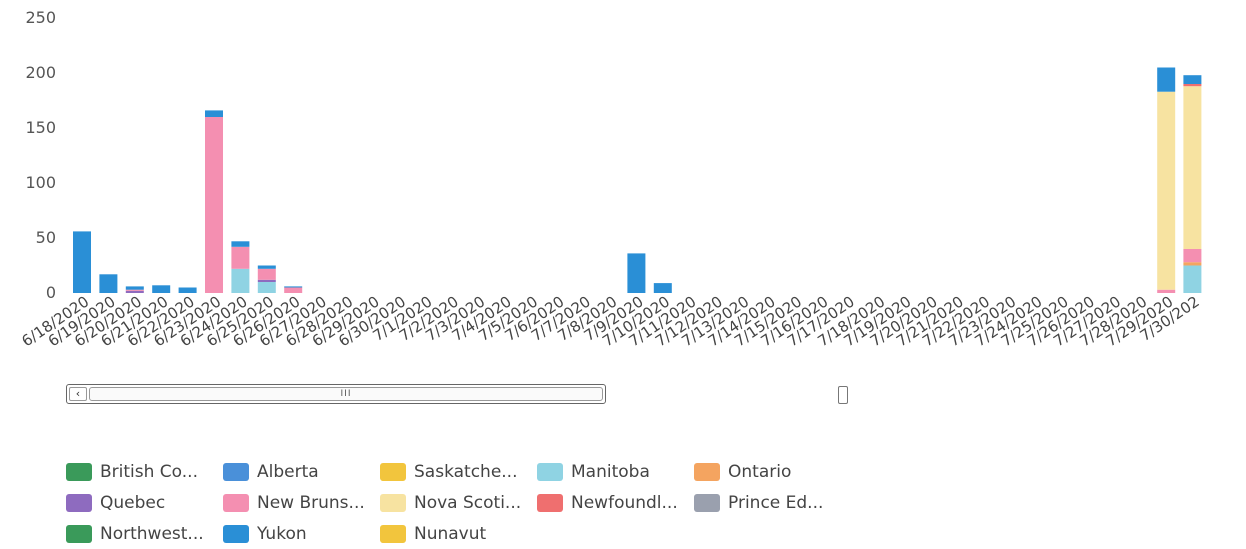 The height and width of the screenshot is (549, 1246). I want to click on scroll-right-handle, so click(843, 395).